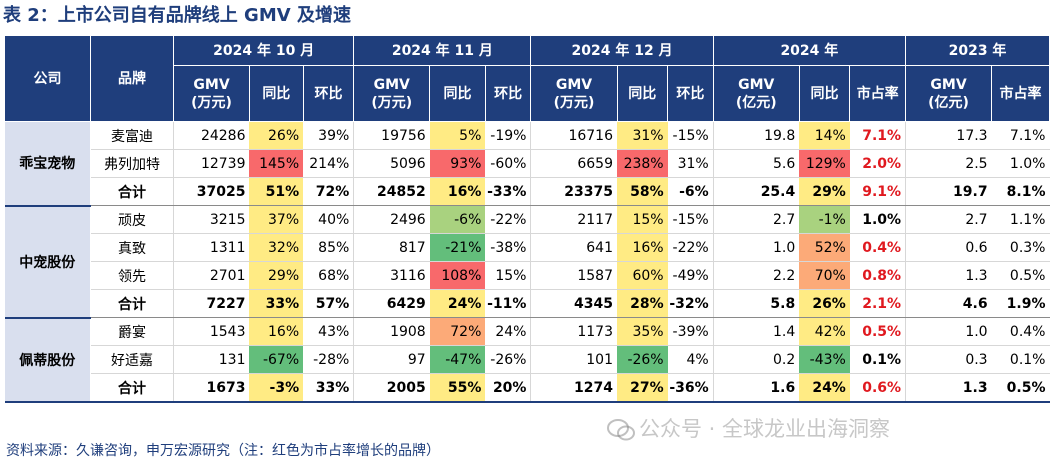 The image size is (1054, 469). What do you see at coordinates (328, 135) in the screenshot?
I see `value-cell: 39%` at bounding box center [328, 135].